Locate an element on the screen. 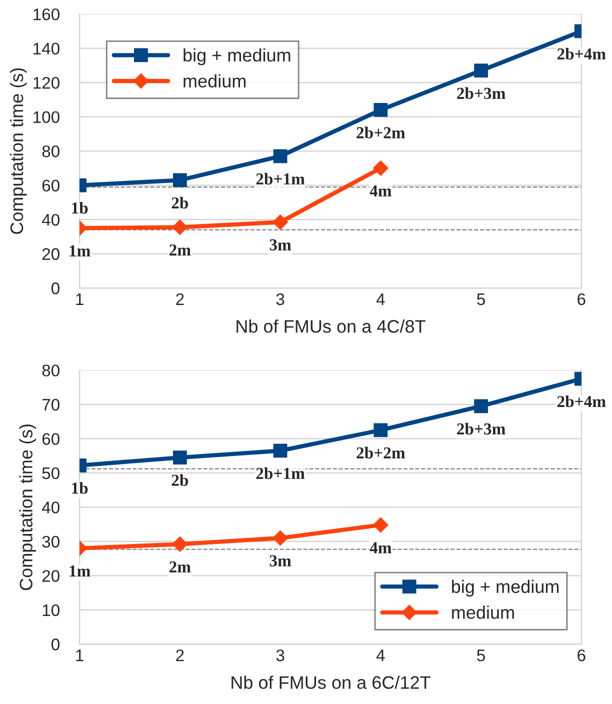 This screenshot has width=612, height=704. y-tick-label: 30 is located at coordinates (51, 542).